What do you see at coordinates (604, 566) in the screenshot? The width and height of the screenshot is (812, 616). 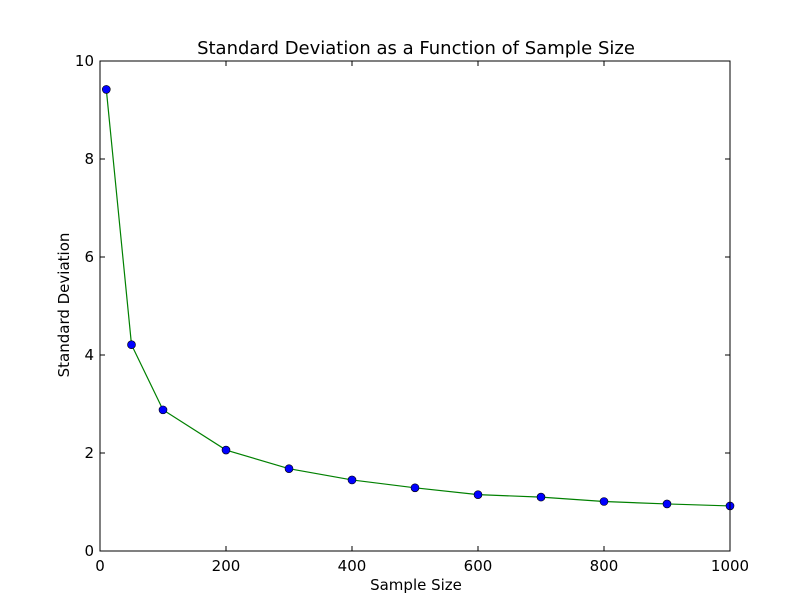 I see `x-tick-label: 800` at bounding box center [604, 566].